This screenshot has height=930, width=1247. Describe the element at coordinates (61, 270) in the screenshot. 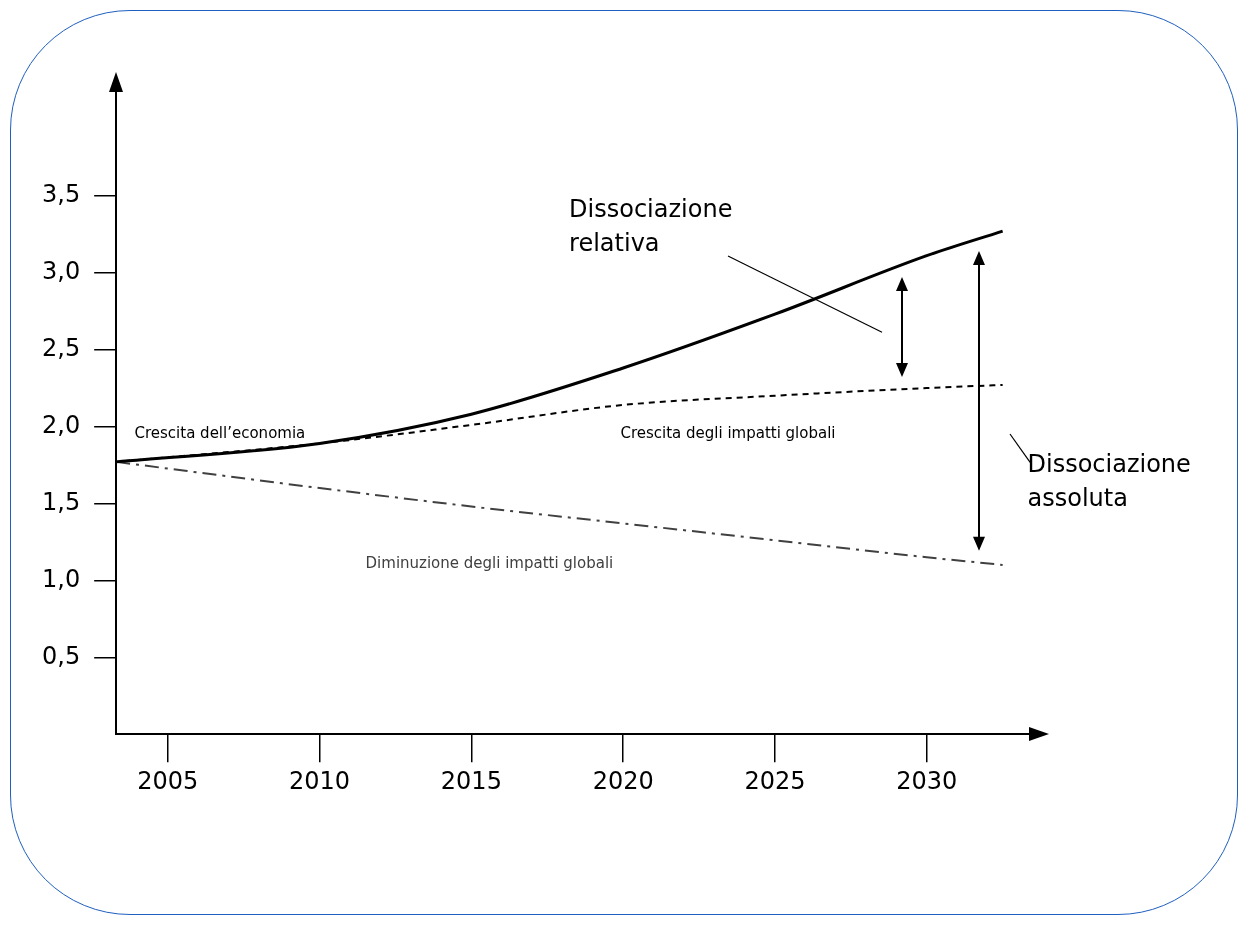

I see `y-tick-label: 3,0` at that location.